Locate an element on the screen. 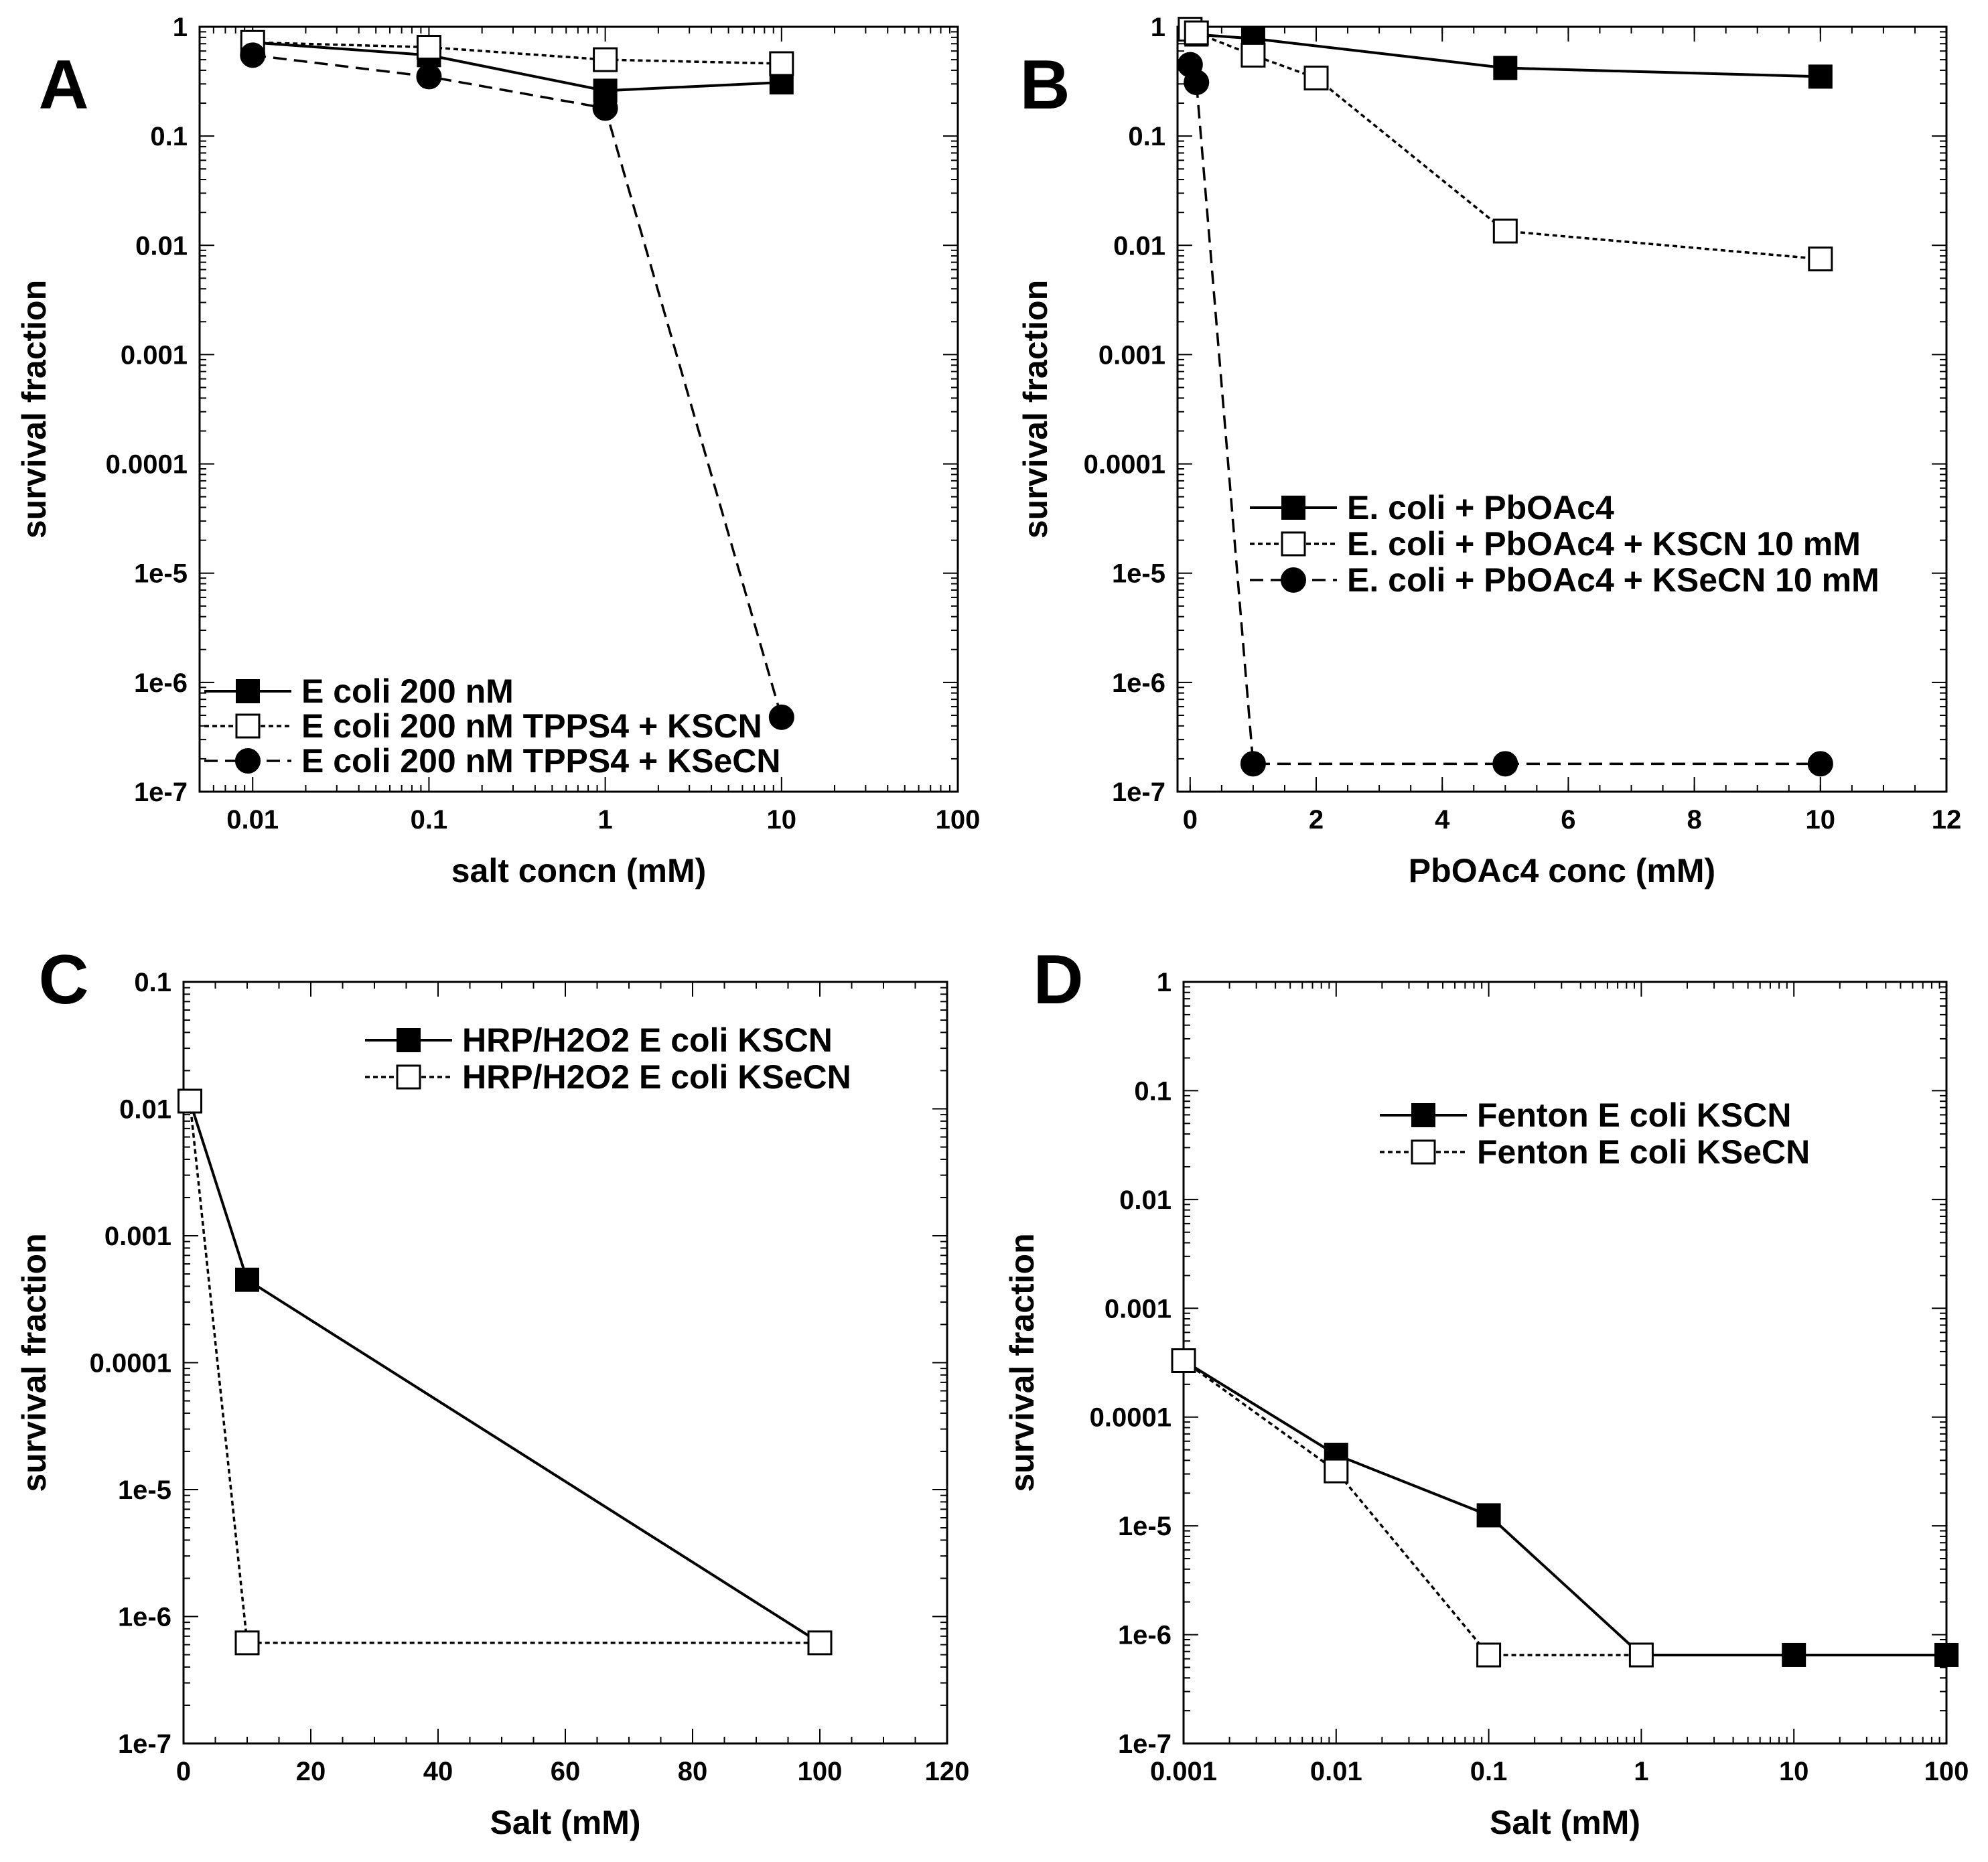 This screenshot has width=1988, height=1862. panel-label: D is located at coordinates (1058, 980).